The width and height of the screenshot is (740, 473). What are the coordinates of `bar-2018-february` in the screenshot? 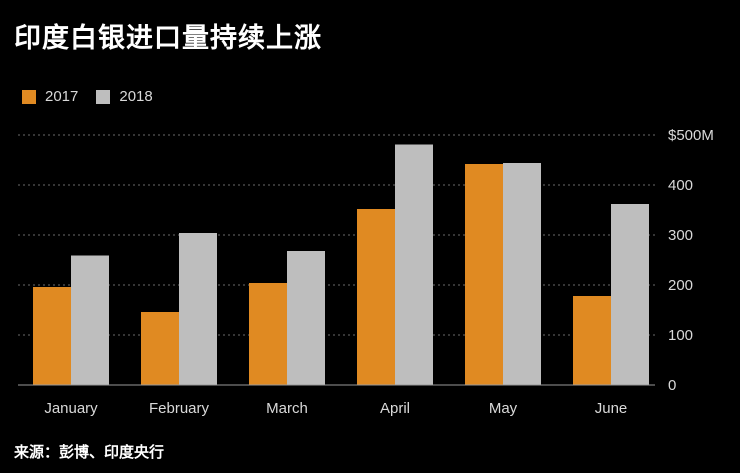 It's located at (198, 309).